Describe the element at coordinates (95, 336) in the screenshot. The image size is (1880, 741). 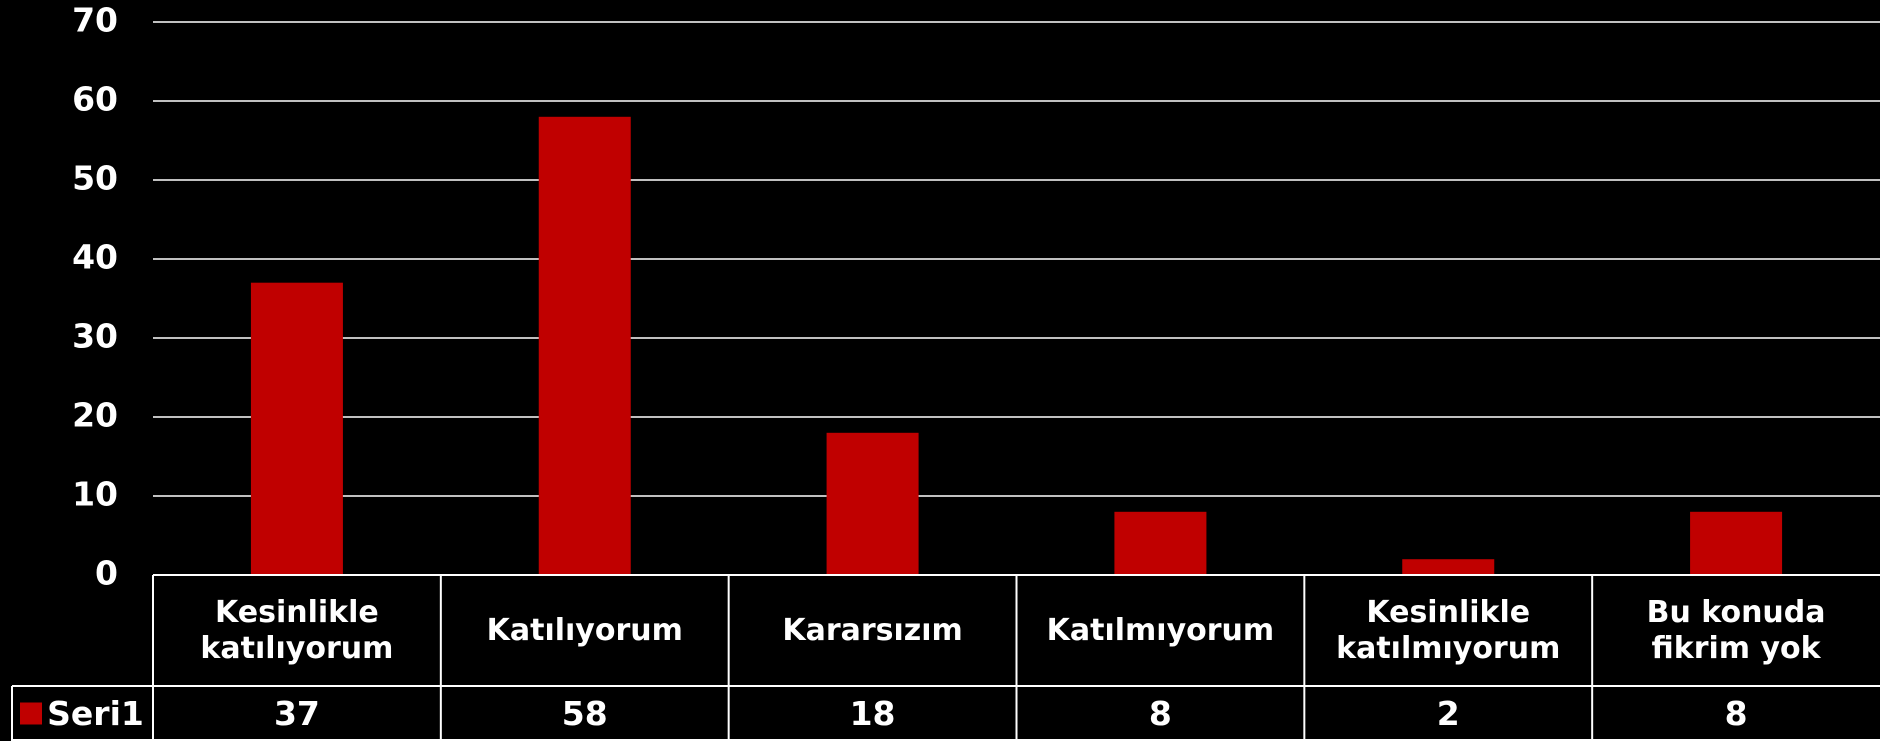
I see `y-tick-label: 30` at that location.